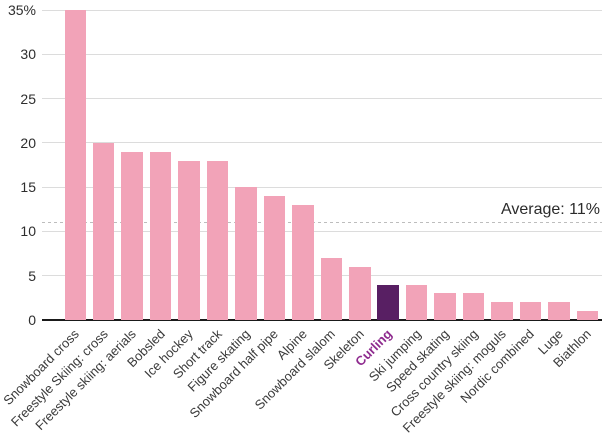 This screenshot has width=605, height=439. Describe the element at coordinates (28, 98) in the screenshot. I see `y-axis-tick-label: 25` at that location.